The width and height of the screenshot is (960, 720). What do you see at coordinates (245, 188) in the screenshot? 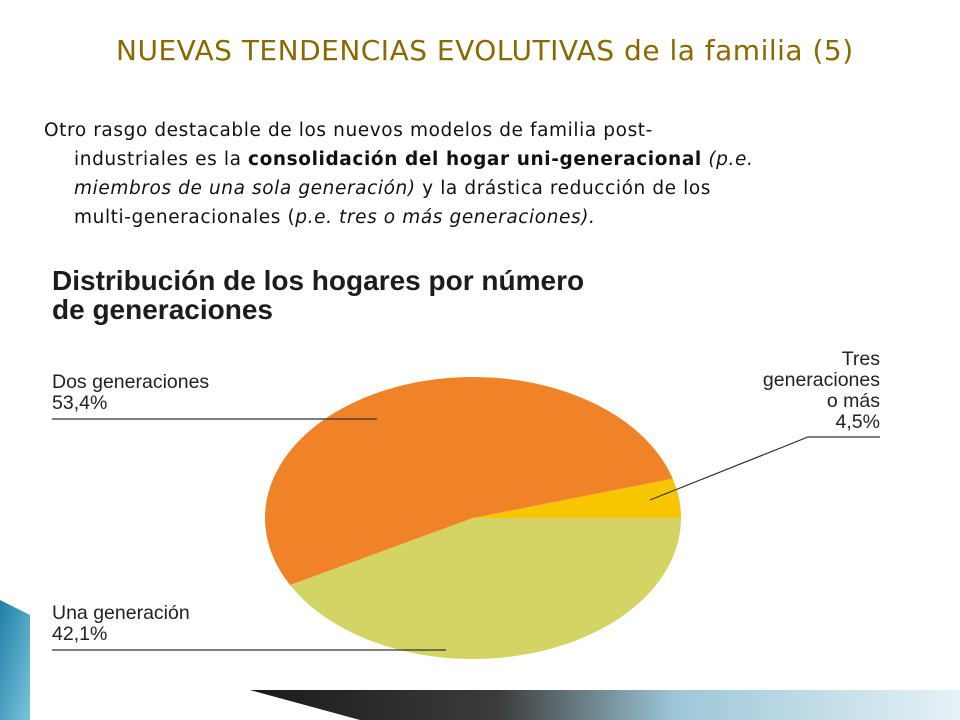
I see `paragraph-italic: miembros de una sola generación)` at bounding box center [245, 188].